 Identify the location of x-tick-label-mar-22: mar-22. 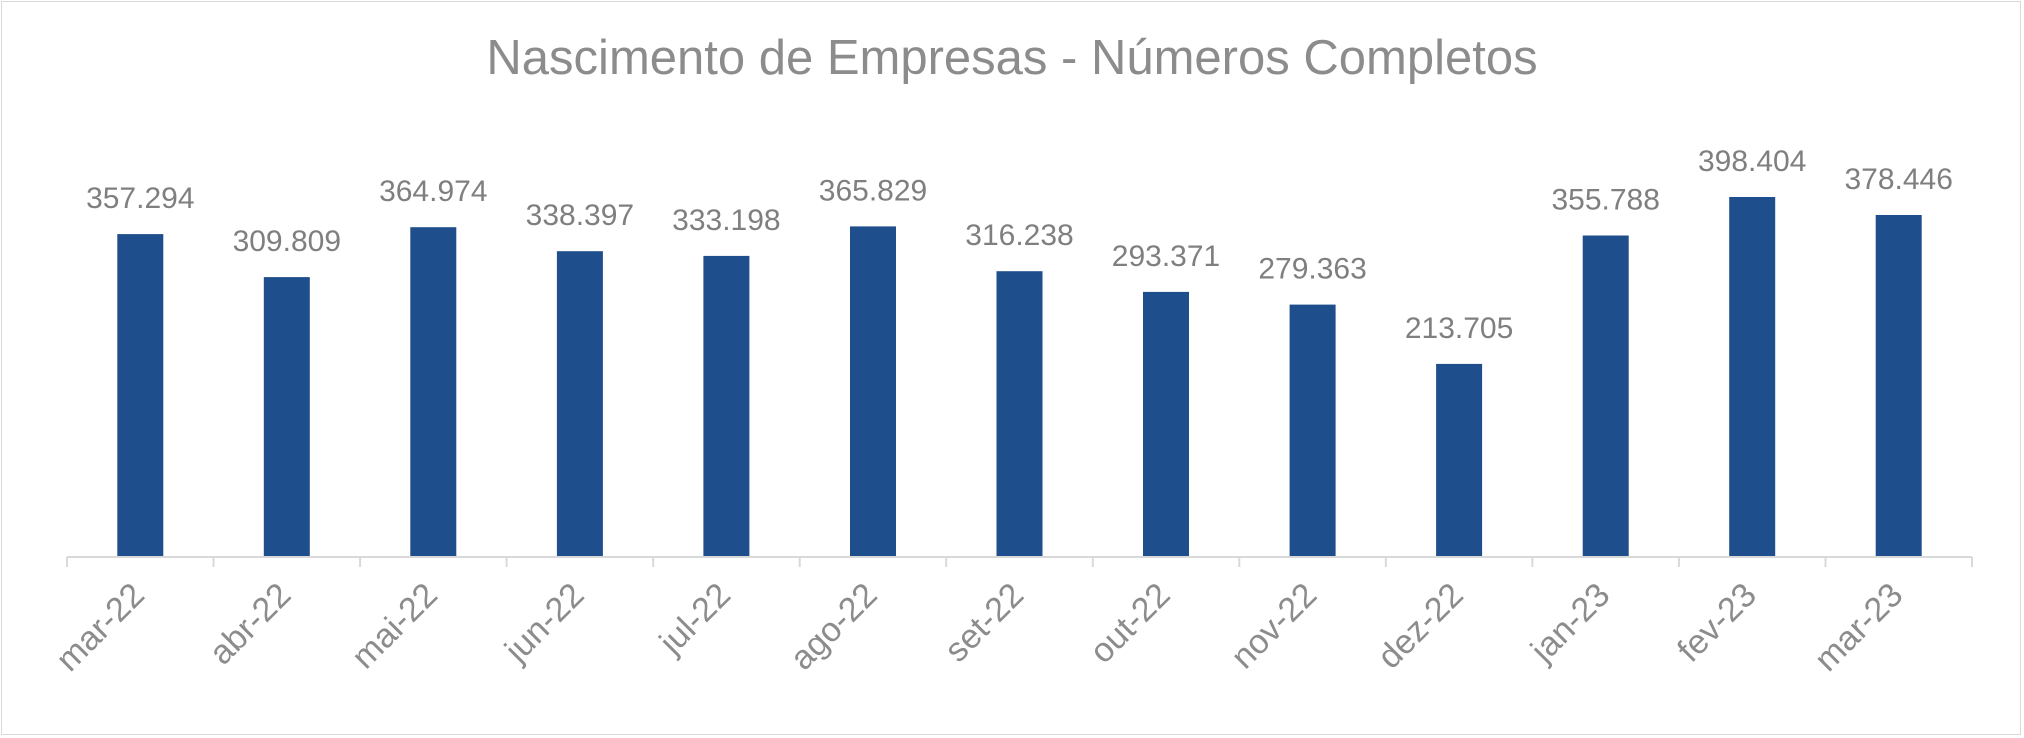
(100, 627).